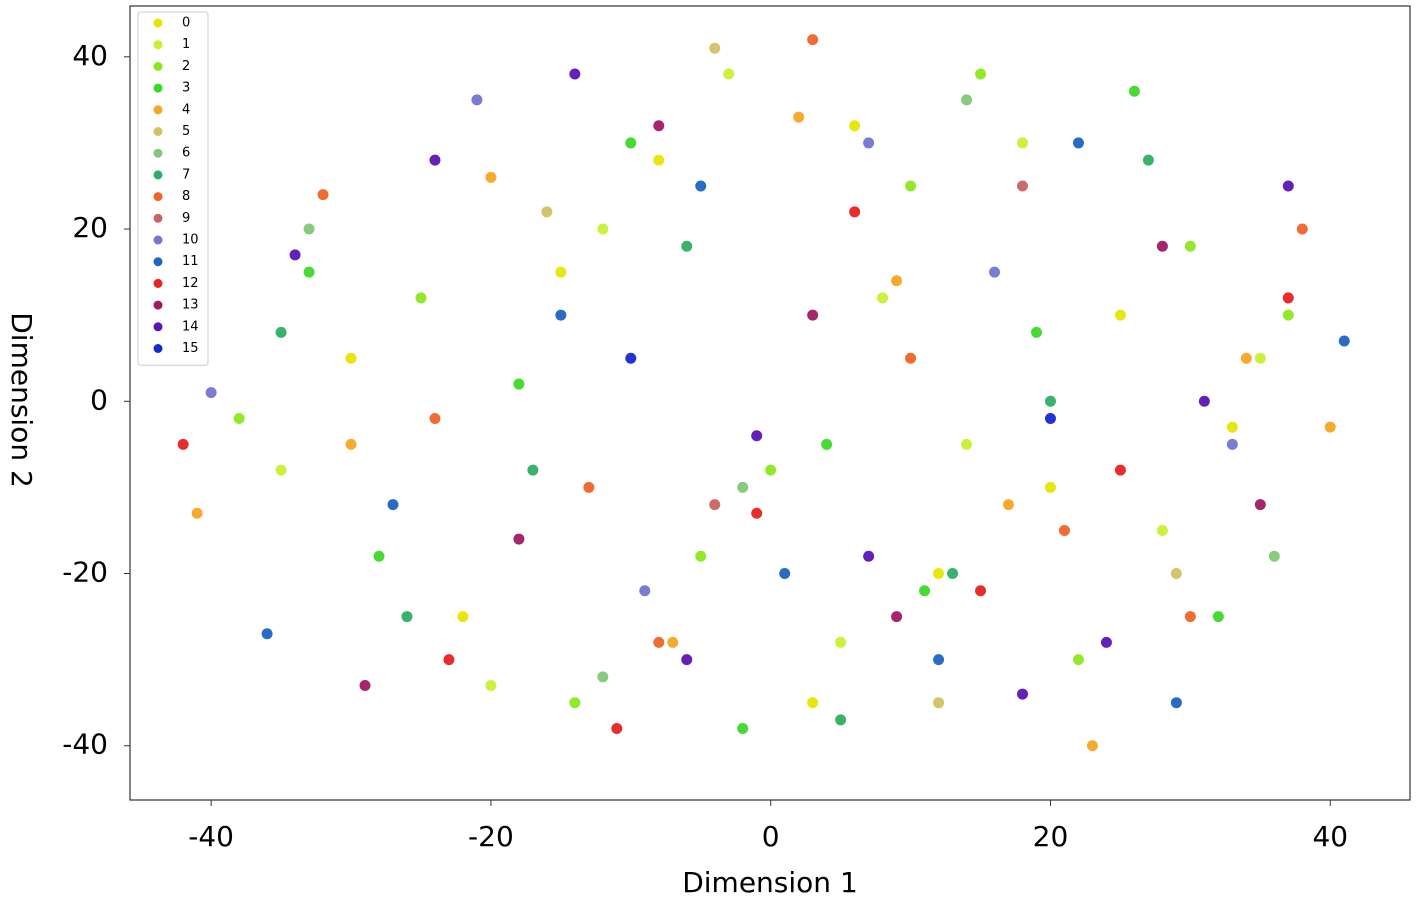 The width and height of the screenshot is (1421, 903). Describe the element at coordinates (90, 55) in the screenshot. I see `y-tick-label: 40` at that location.